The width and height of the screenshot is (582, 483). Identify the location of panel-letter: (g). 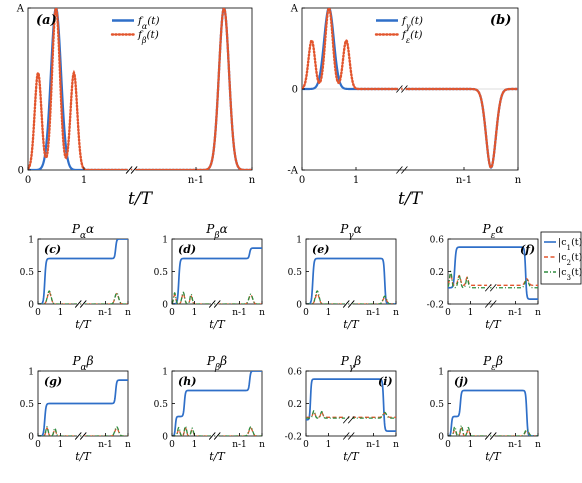
(53, 381).